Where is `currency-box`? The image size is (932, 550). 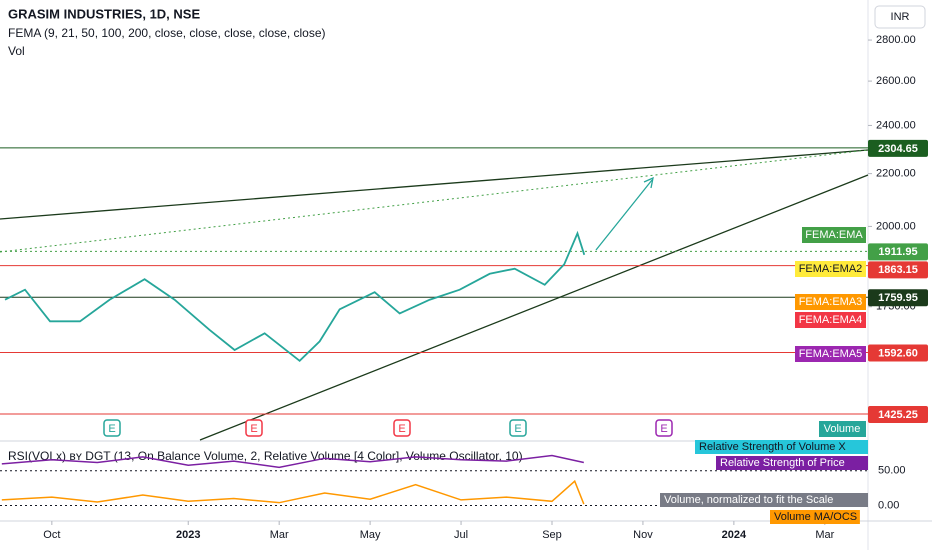 currency-box is located at coordinates (900, 17).